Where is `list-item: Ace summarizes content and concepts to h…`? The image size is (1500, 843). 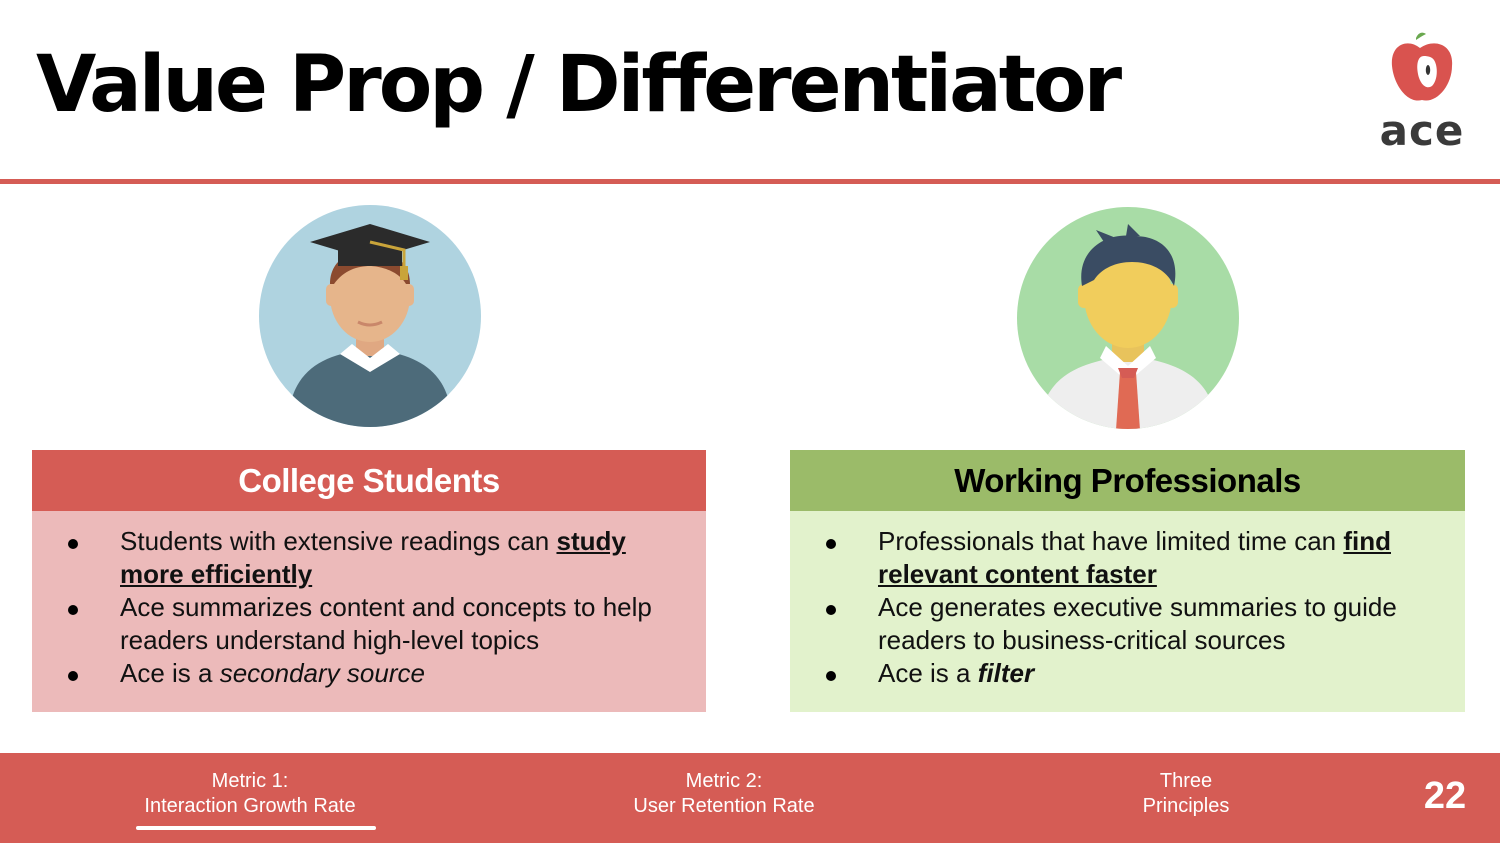
list-item: Ace summarizes content and concepts to h… is located at coordinates (371, 624).